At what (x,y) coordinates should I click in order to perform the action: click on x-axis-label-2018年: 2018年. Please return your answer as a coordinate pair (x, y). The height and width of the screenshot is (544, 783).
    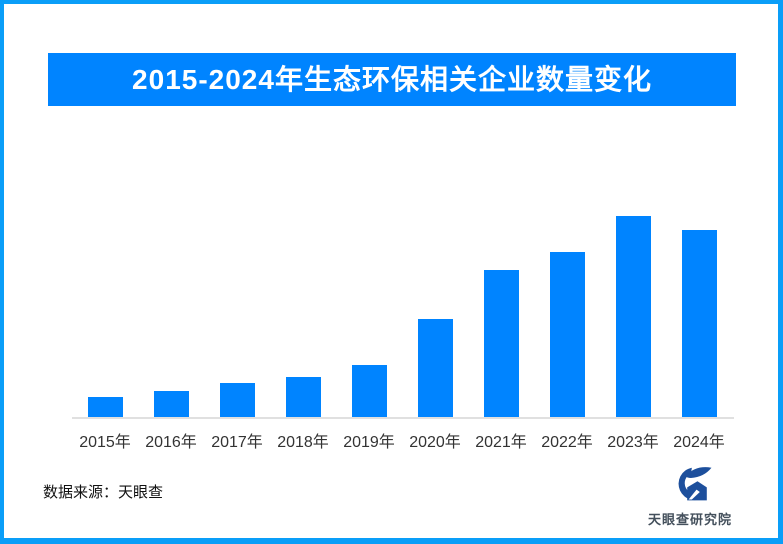
    Looking at the image, I should click on (303, 442).